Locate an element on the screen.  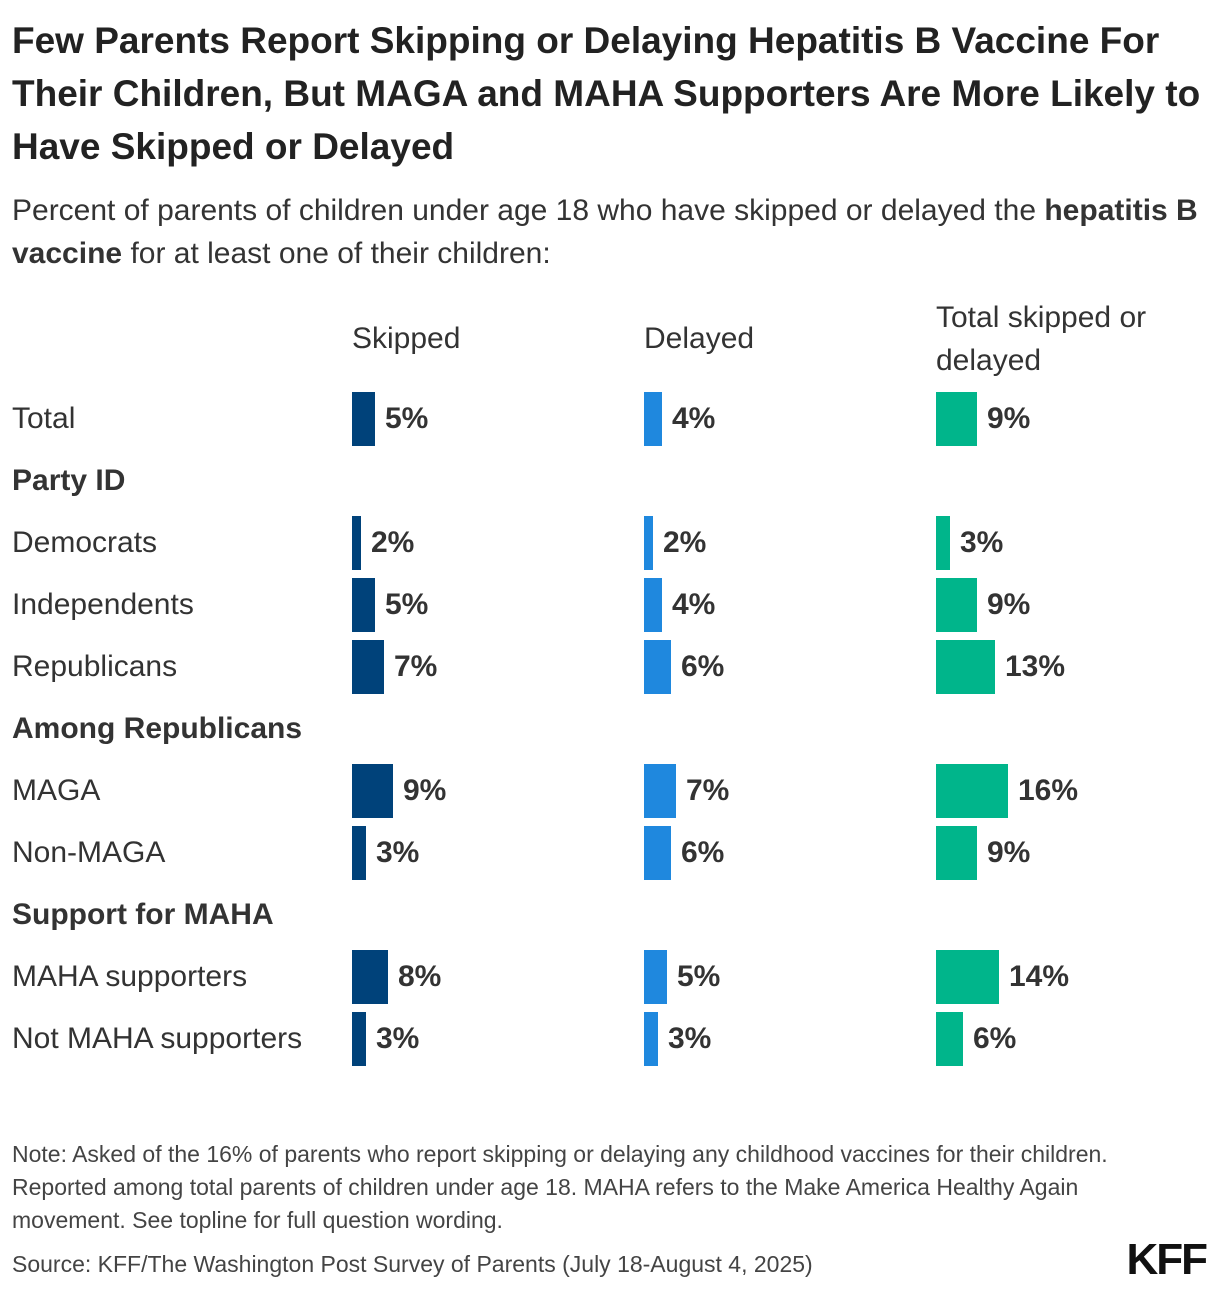
value-label-total-republicans: 13% is located at coordinates (1035, 666).